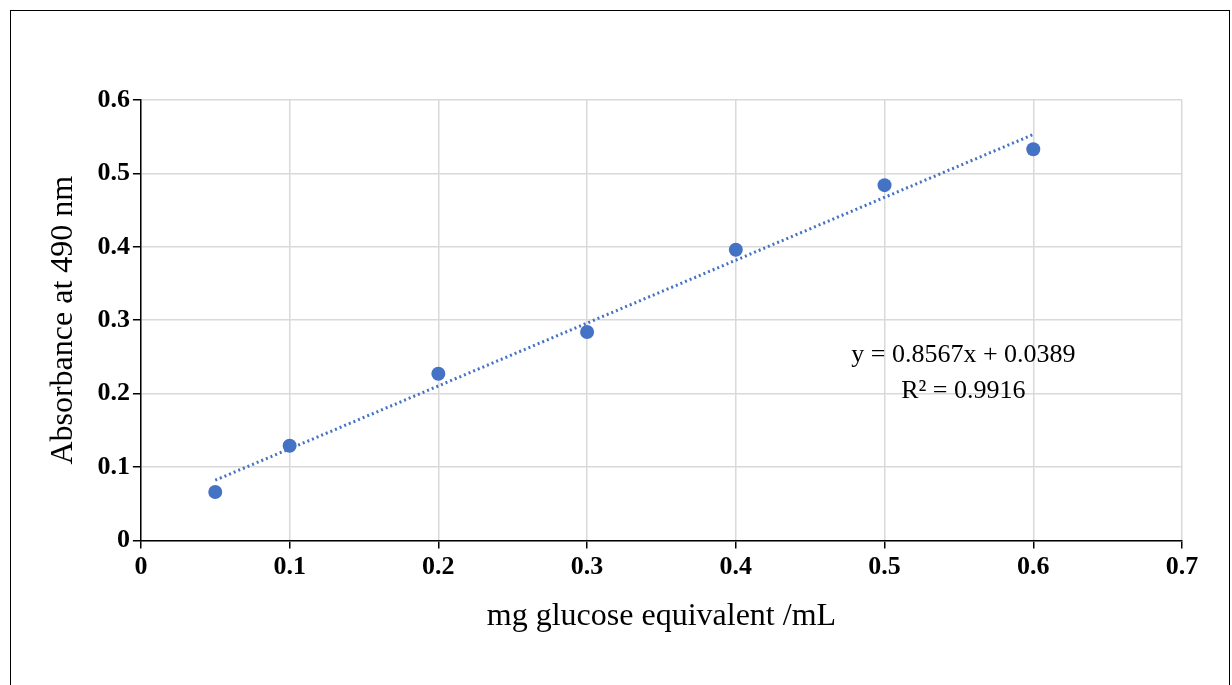 This screenshot has height=685, width=1232. I want to click on annotation: y = 0.8567x + 0.0389, so click(963, 354).